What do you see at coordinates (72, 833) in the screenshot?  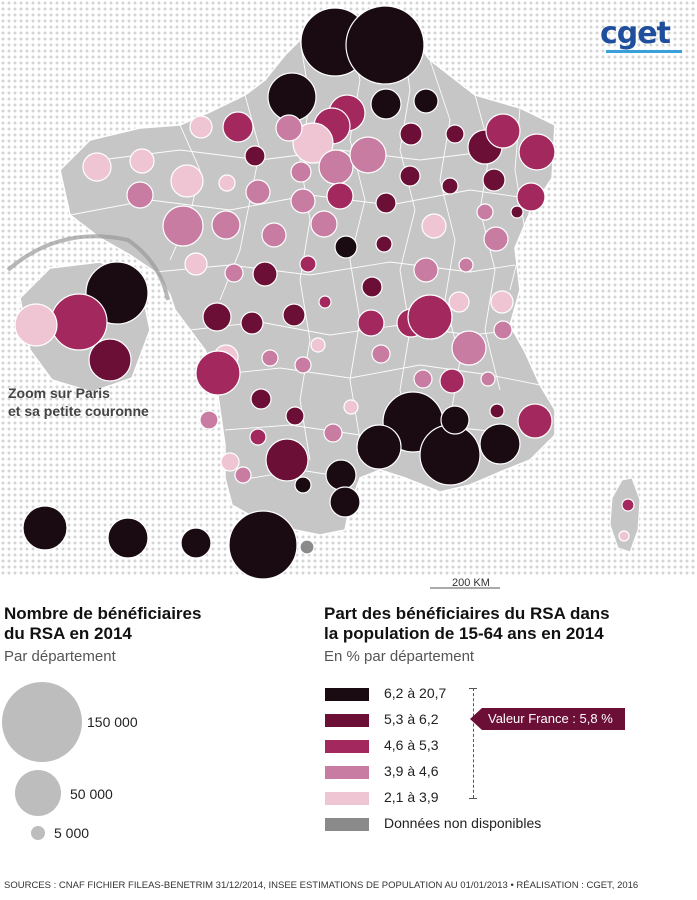 I see `size-label-5000: 5 000` at bounding box center [72, 833].